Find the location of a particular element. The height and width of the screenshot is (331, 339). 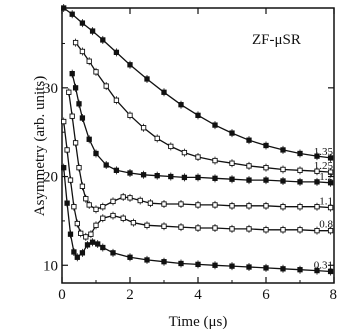

y-tick-label: 10 is located at coordinates (50, 266).